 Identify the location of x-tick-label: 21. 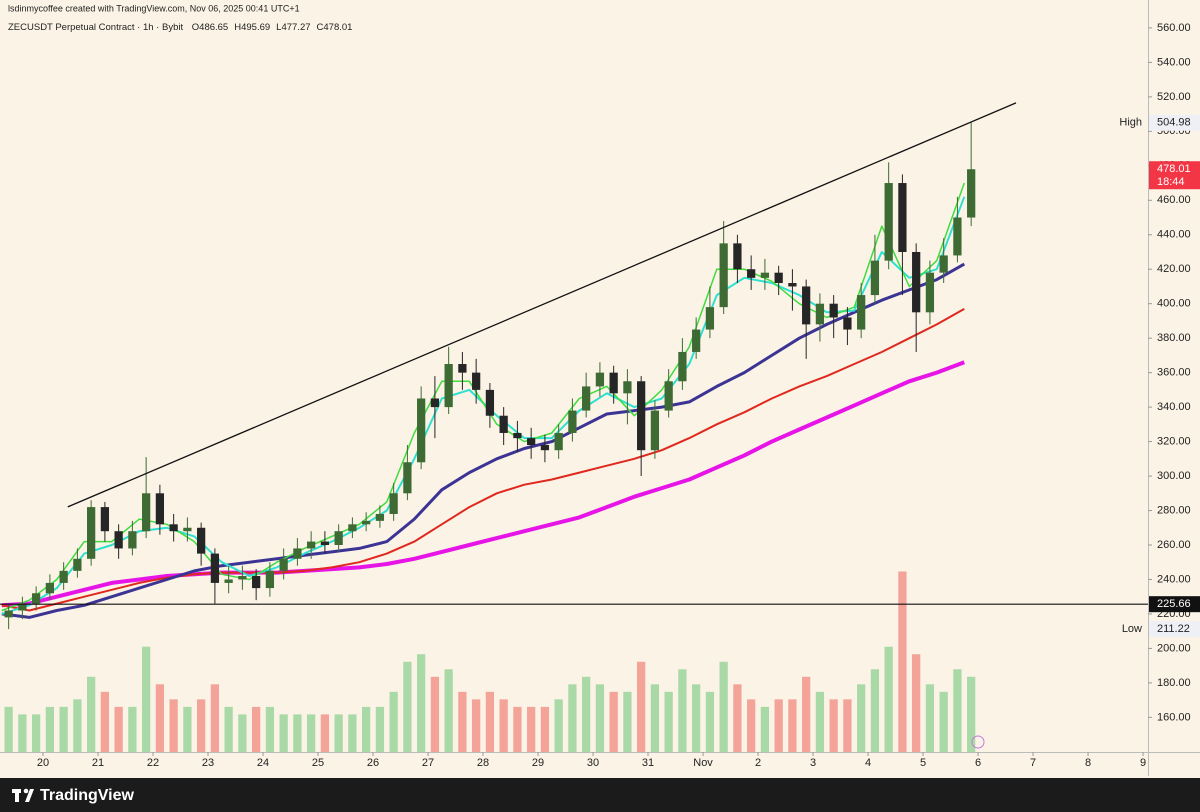
(98, 763).